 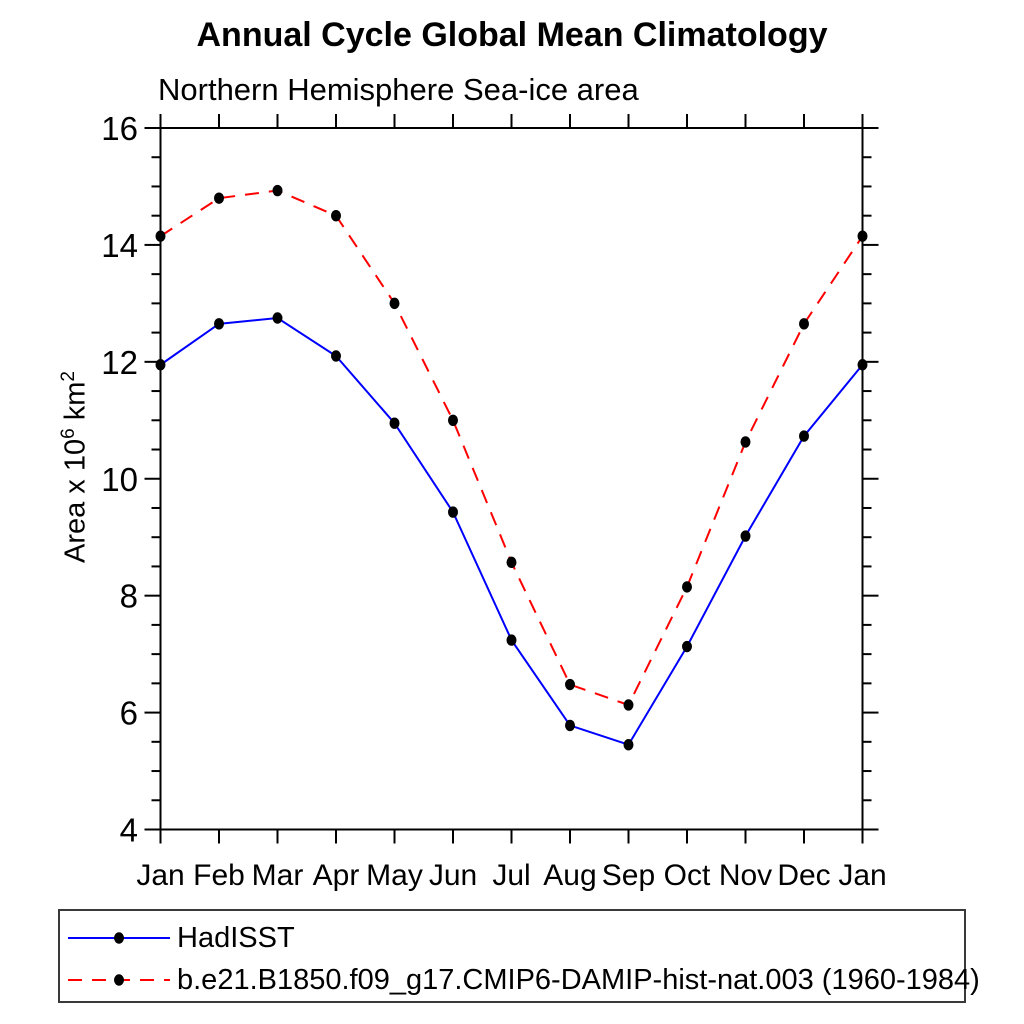 I want to click on chart-subtitle: Northern Hemisphere Sea-ice area, so click(x=398, y=89).